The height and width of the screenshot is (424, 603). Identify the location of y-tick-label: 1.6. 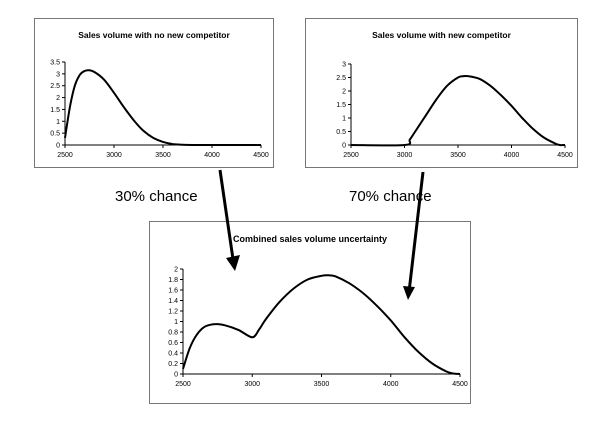
(173, 291).